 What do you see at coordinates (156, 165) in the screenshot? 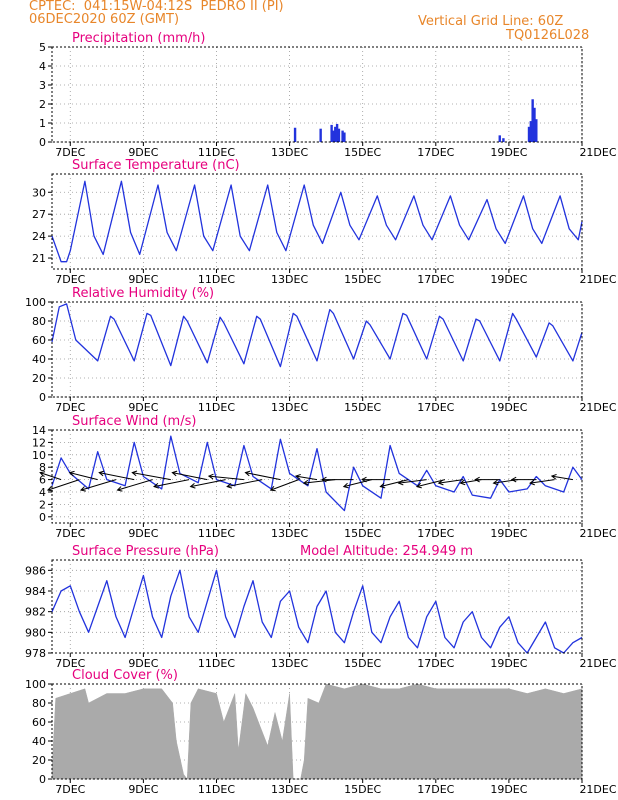
I see `panel-title: Surface Temperature (nC)` at bounding box center [156, 165].